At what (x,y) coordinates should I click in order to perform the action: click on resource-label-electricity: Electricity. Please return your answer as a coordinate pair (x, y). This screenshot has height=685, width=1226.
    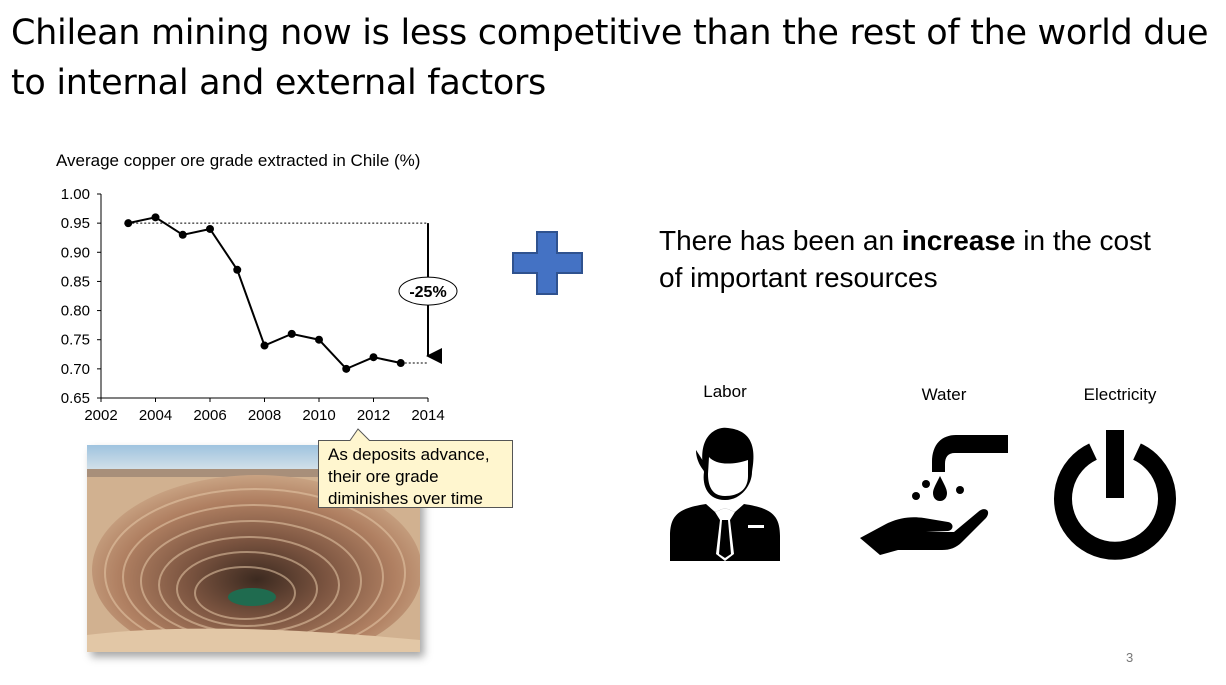
    Looking at the image, I should click on (1120, 394).